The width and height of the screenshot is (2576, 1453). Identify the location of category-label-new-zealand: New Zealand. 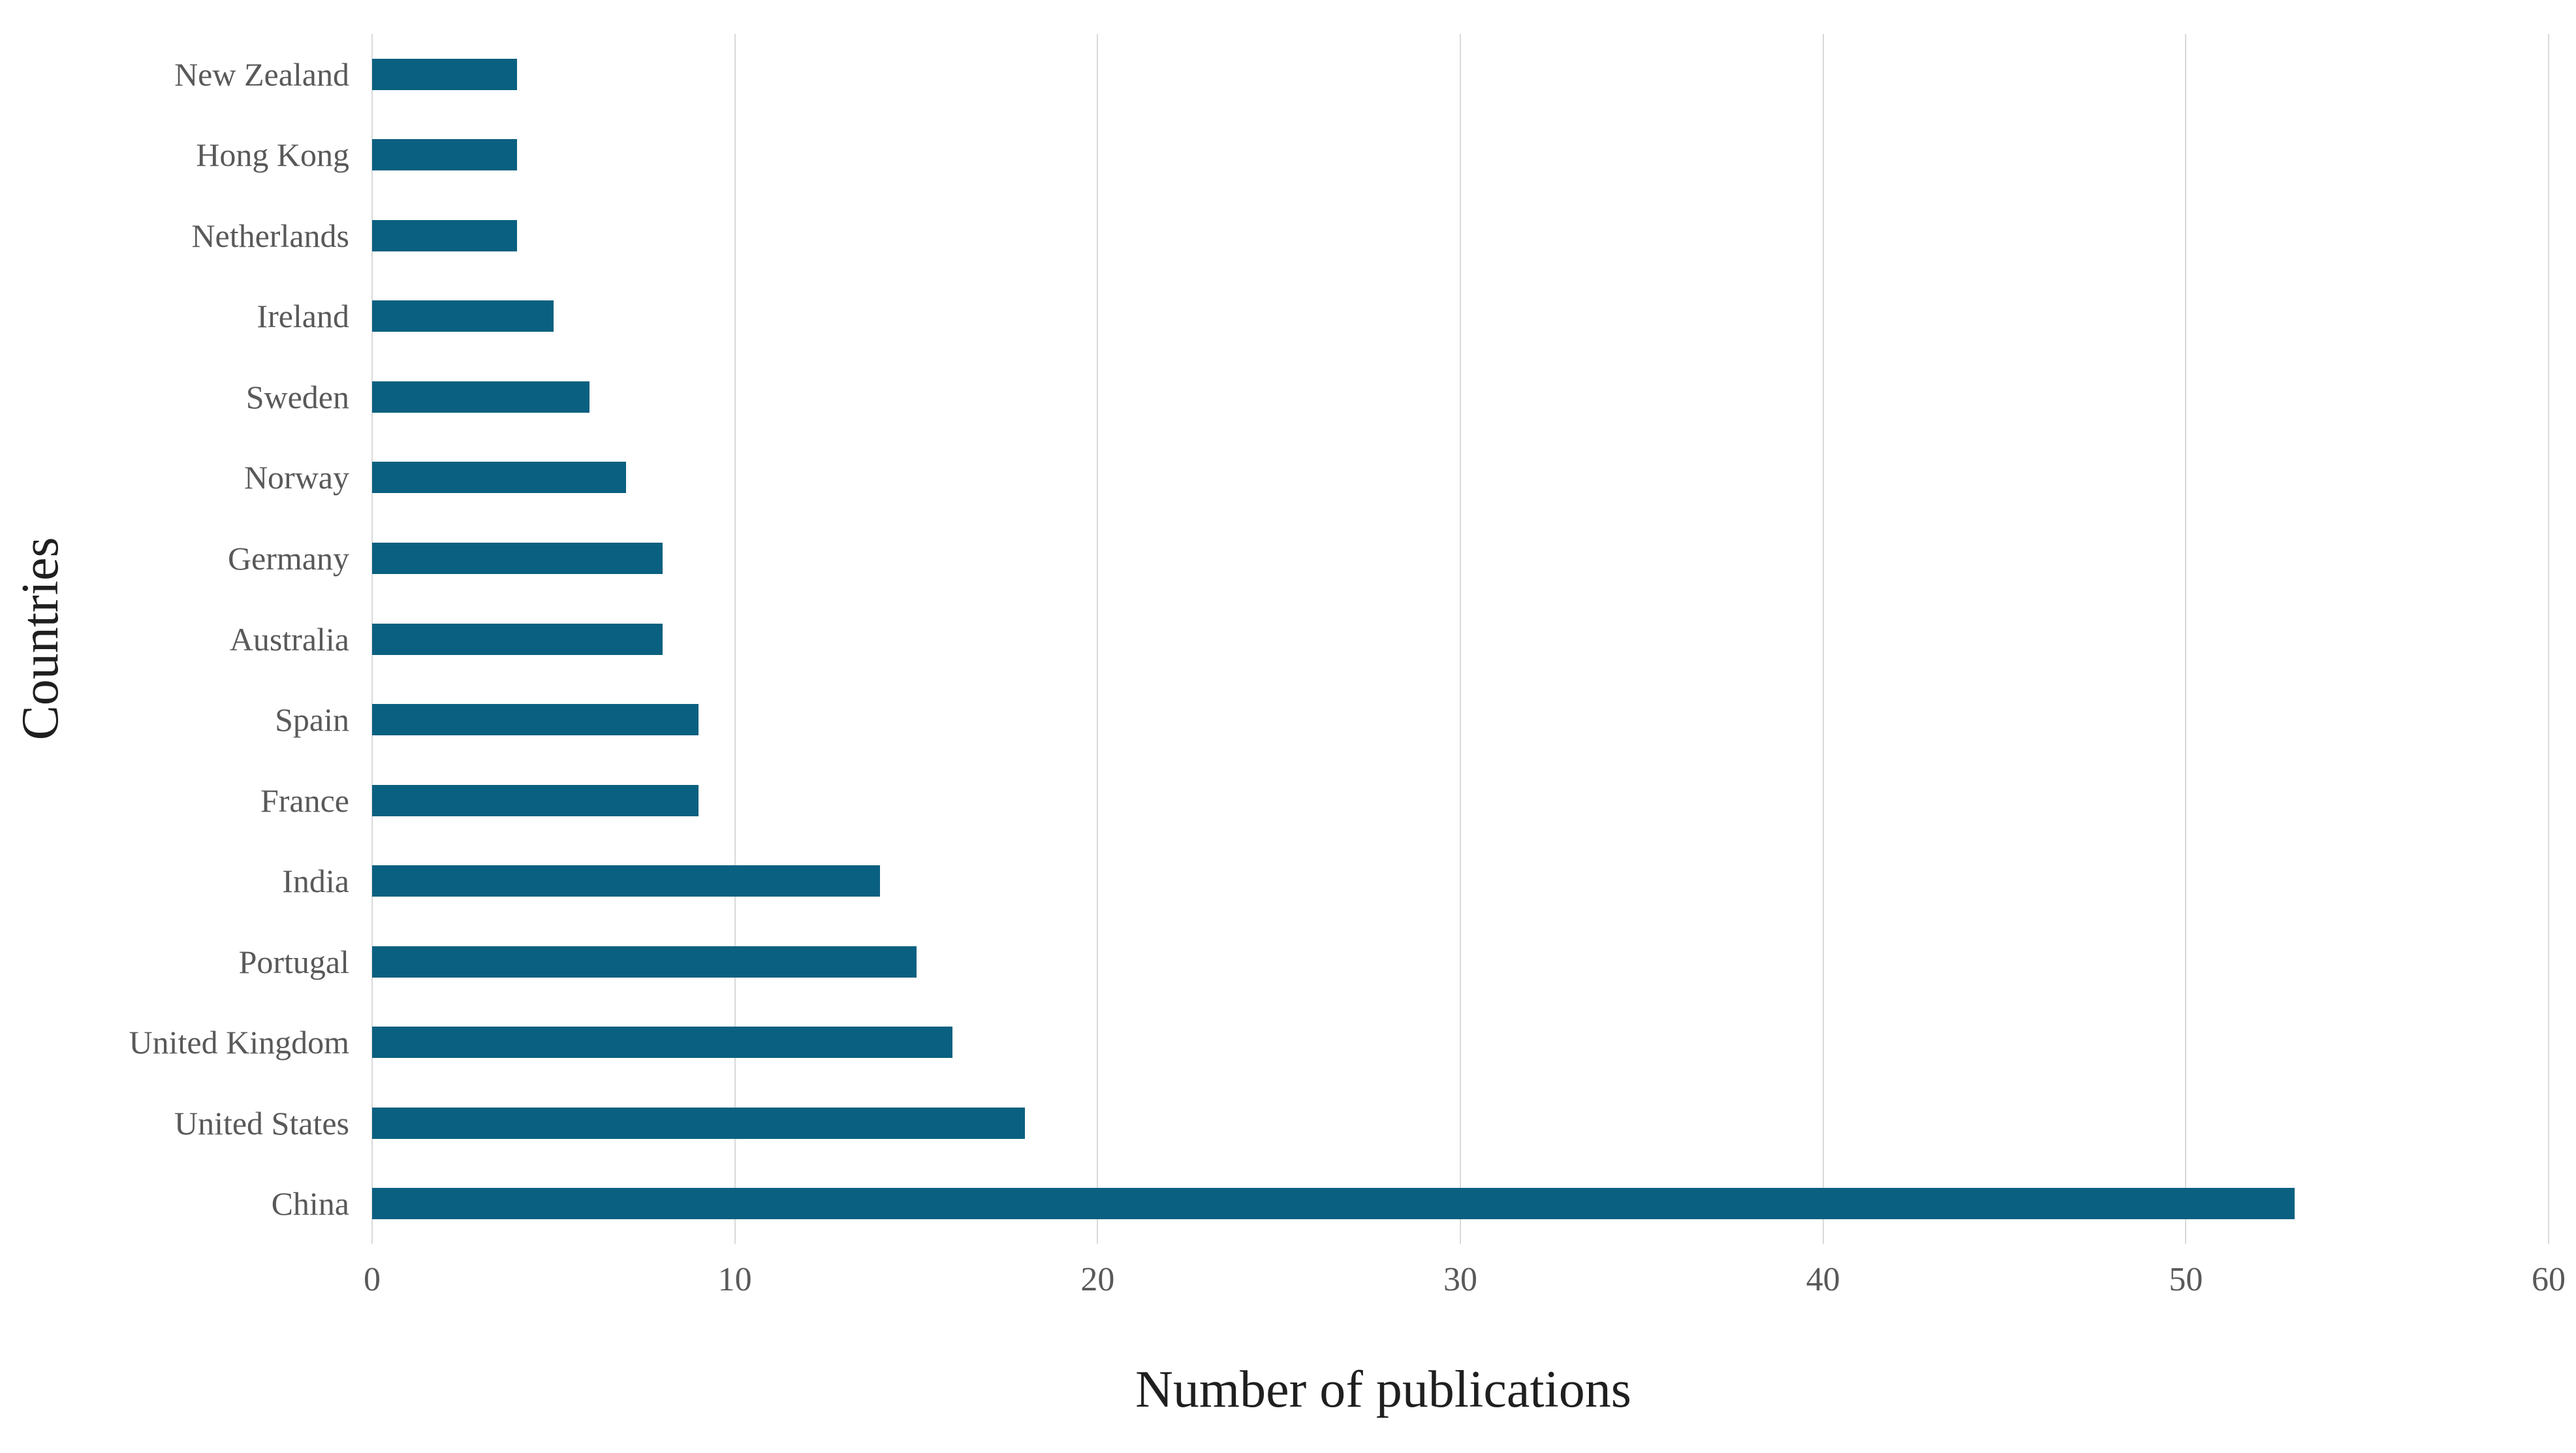
(261, 74).